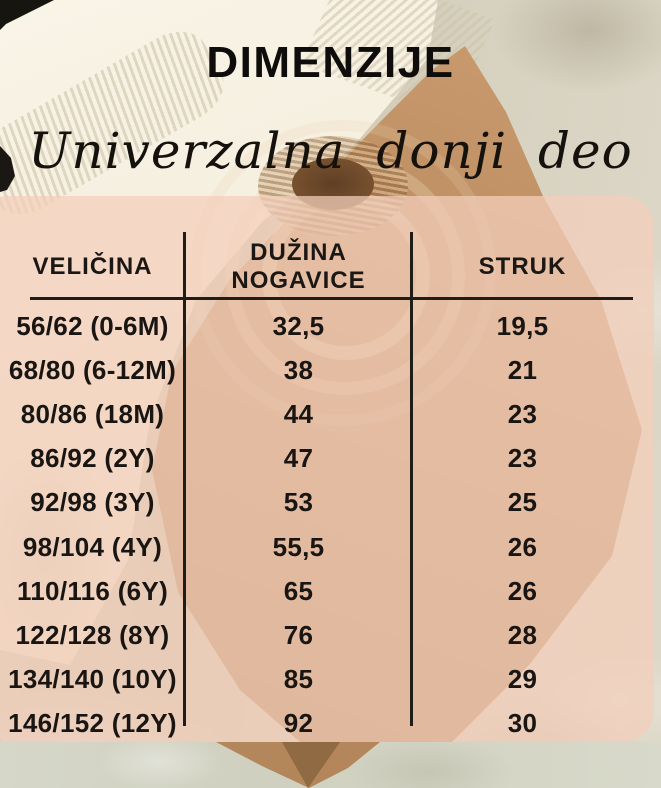  I want to click on leg-length-cell: 92, so click(298, 723).